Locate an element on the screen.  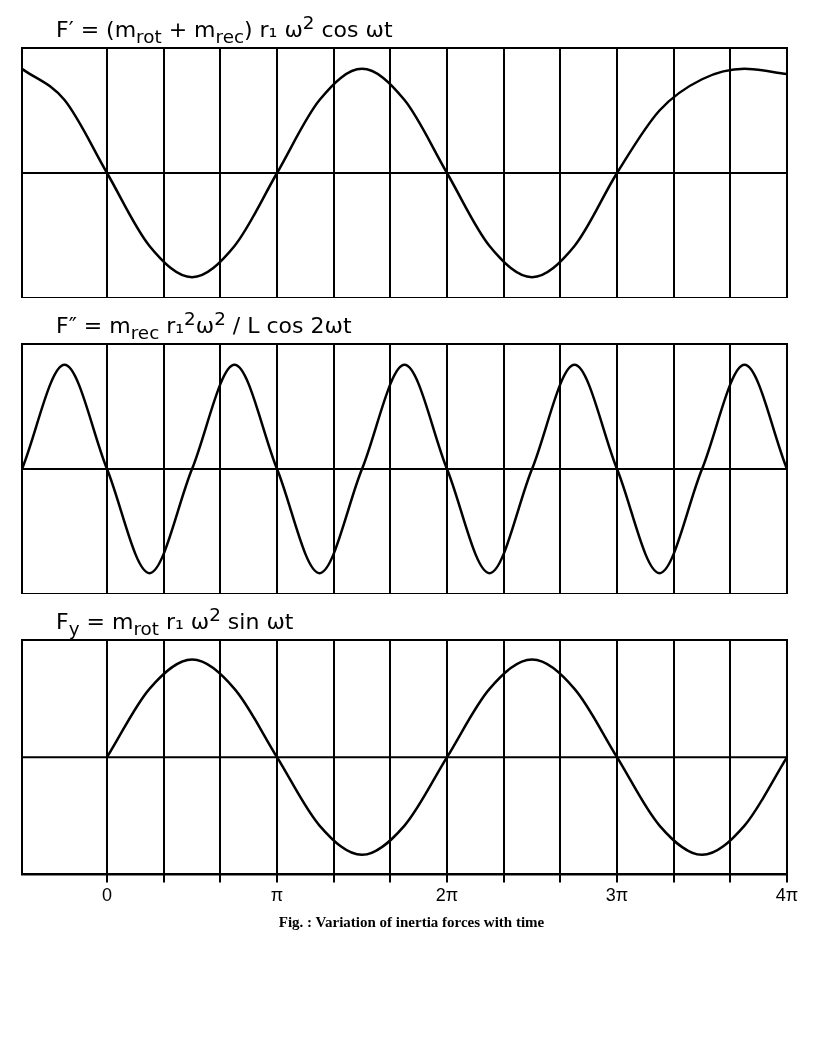
x-tick-label: 4π is located at coordinates (787, 895).